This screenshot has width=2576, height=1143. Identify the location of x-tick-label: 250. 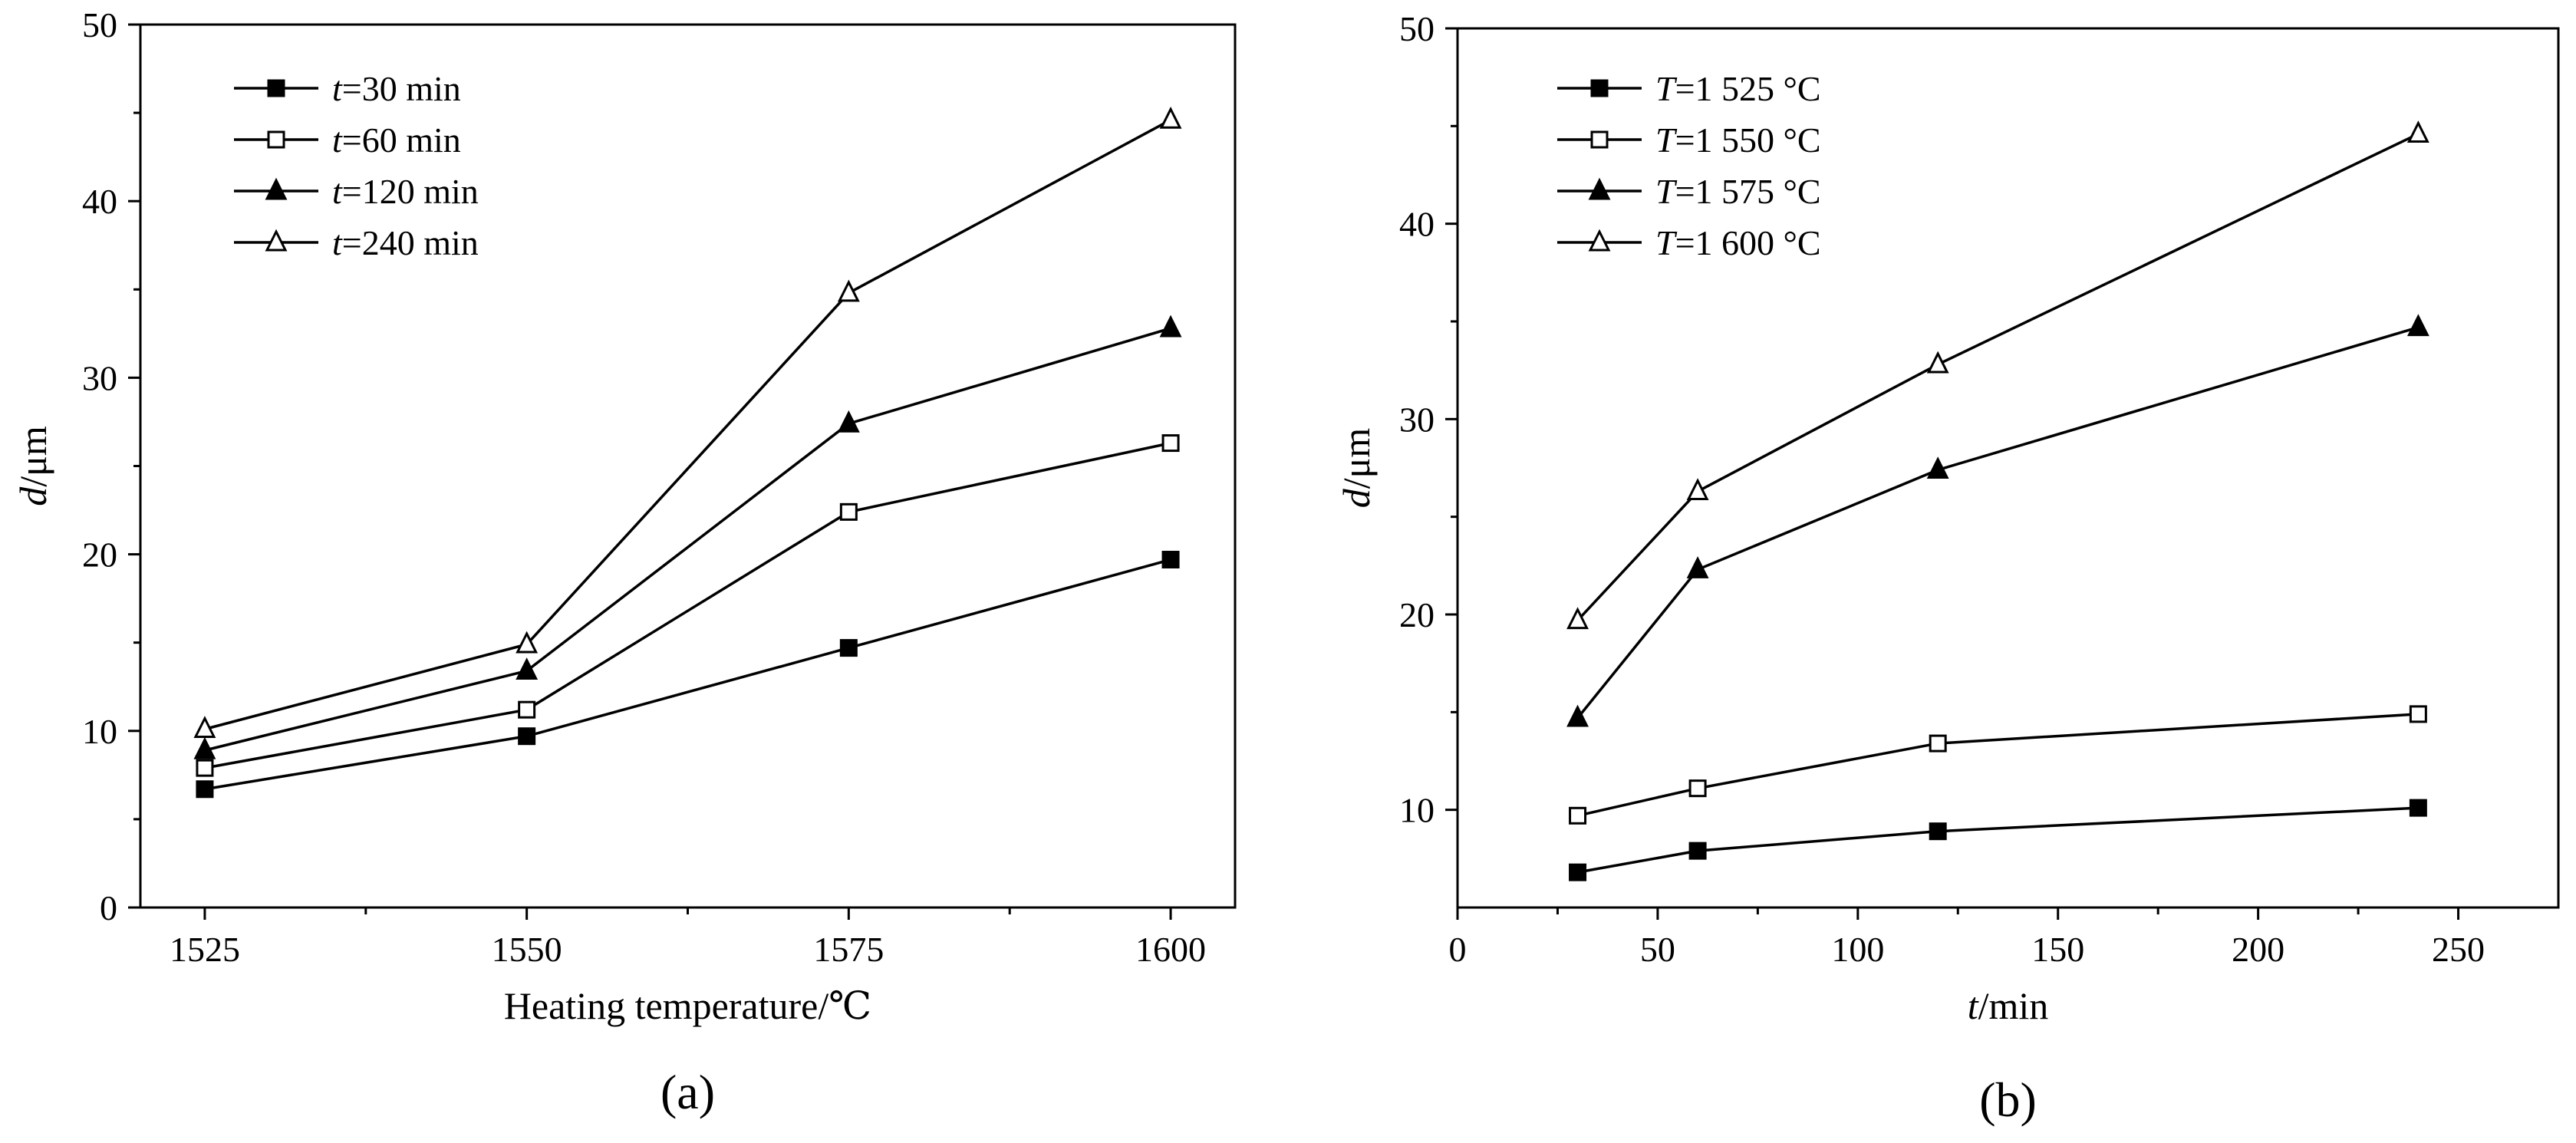
(2458, 949).